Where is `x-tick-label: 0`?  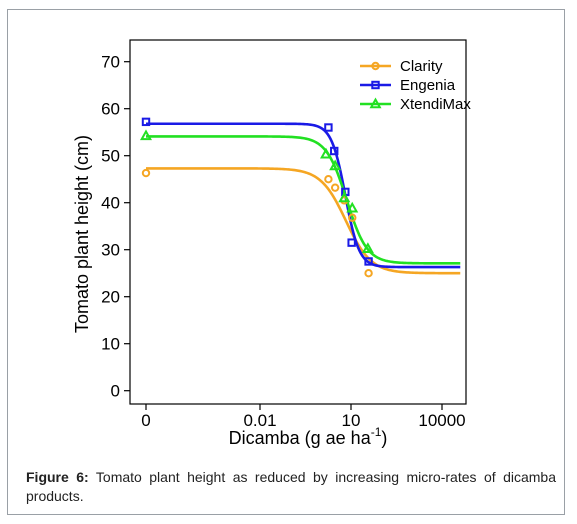
x-tick-label: 0 is located at coordinates (145, 420).